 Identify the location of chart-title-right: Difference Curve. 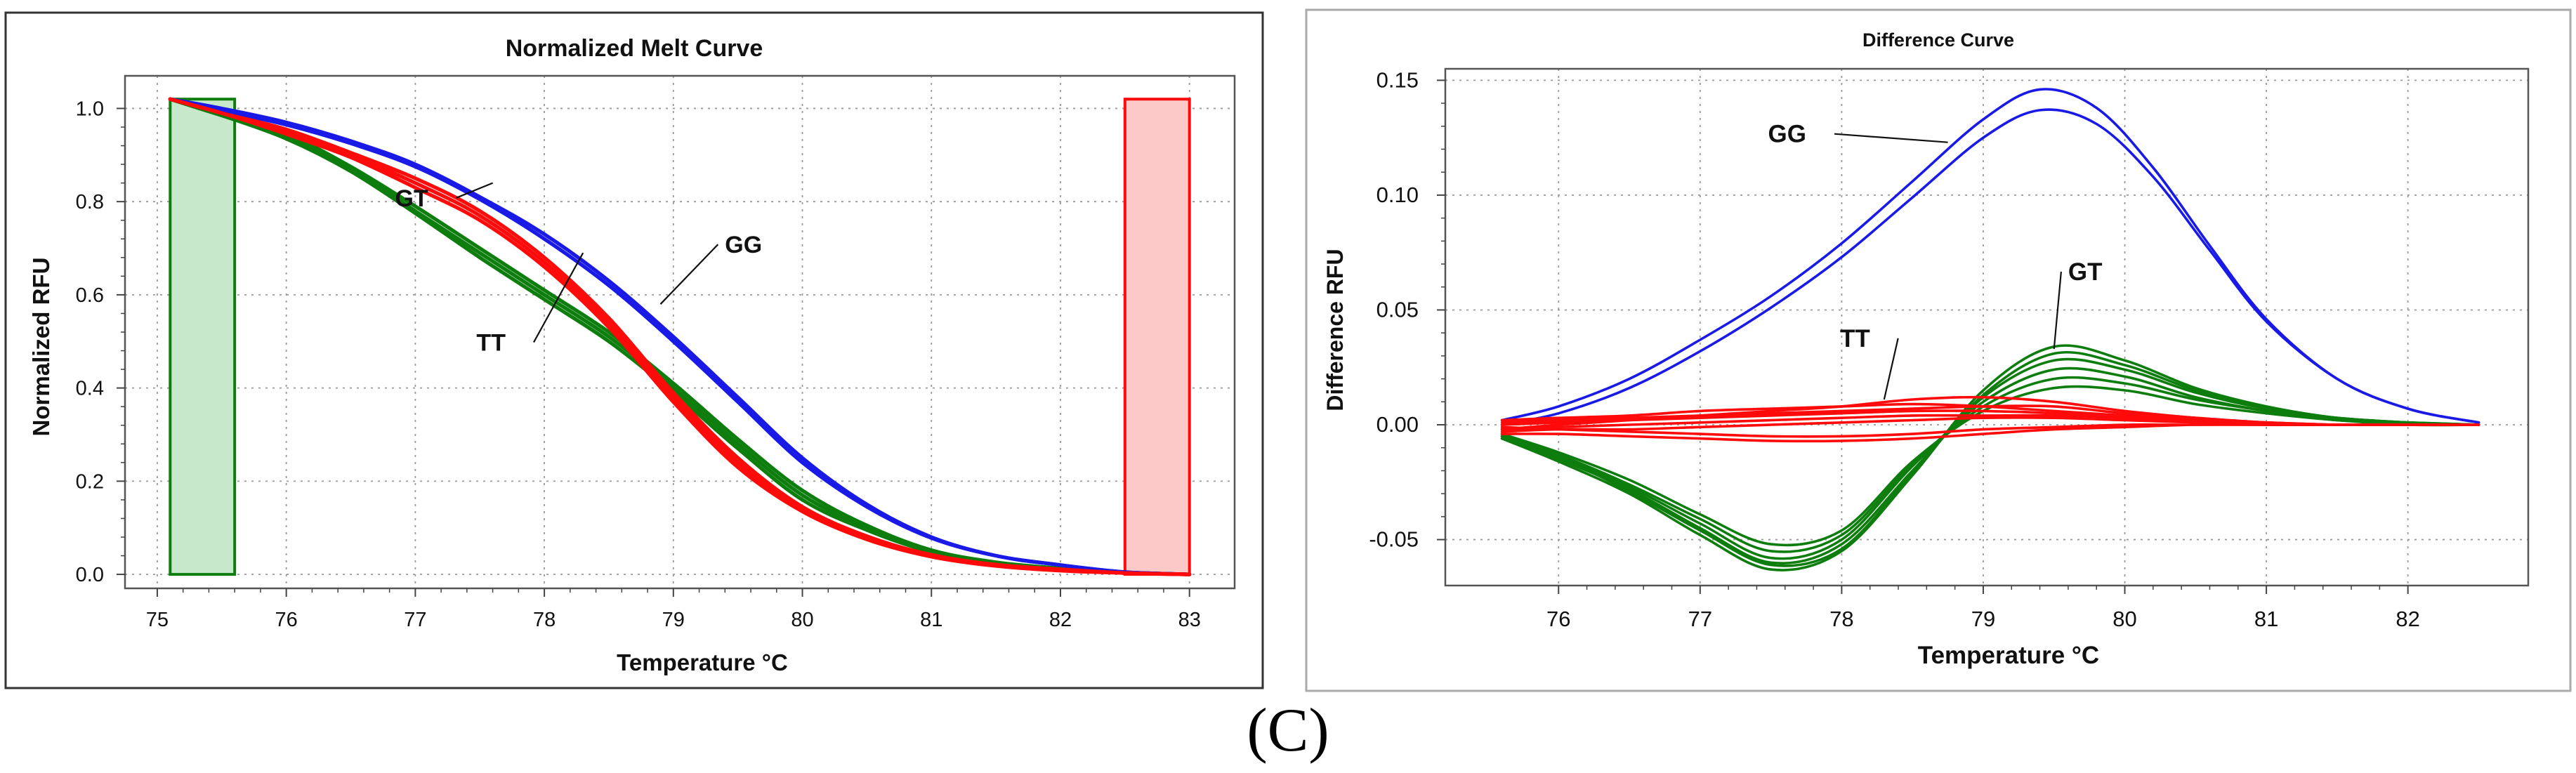
(1938, 40).